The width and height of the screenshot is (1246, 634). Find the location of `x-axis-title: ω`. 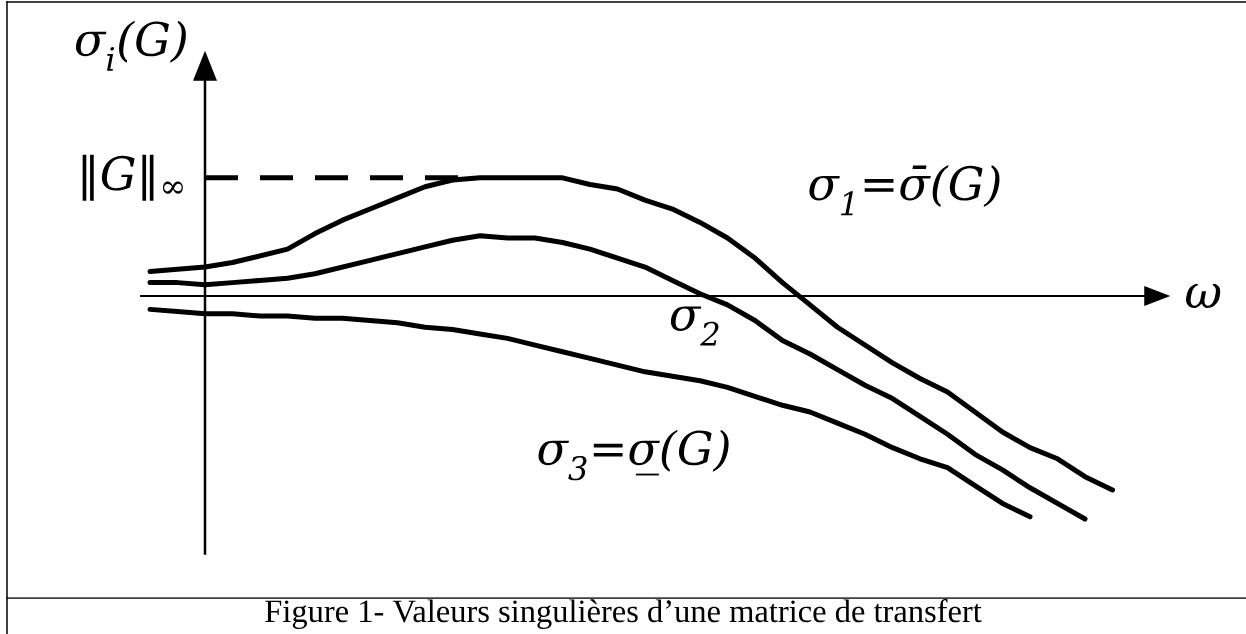

x-axis-title: ω is located at coordinates (1203, 296).